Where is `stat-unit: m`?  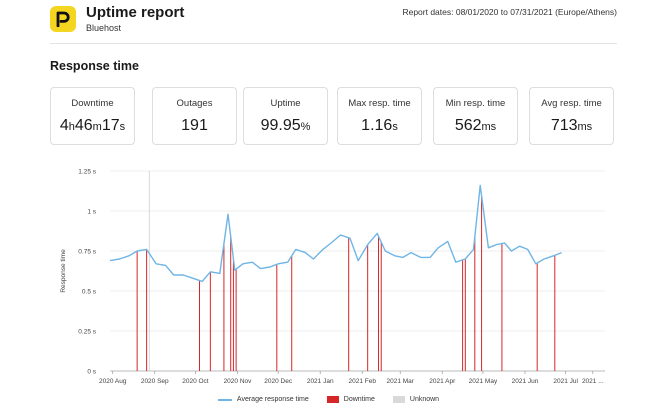
stat-unit: m is located at coordinates (97, 127).